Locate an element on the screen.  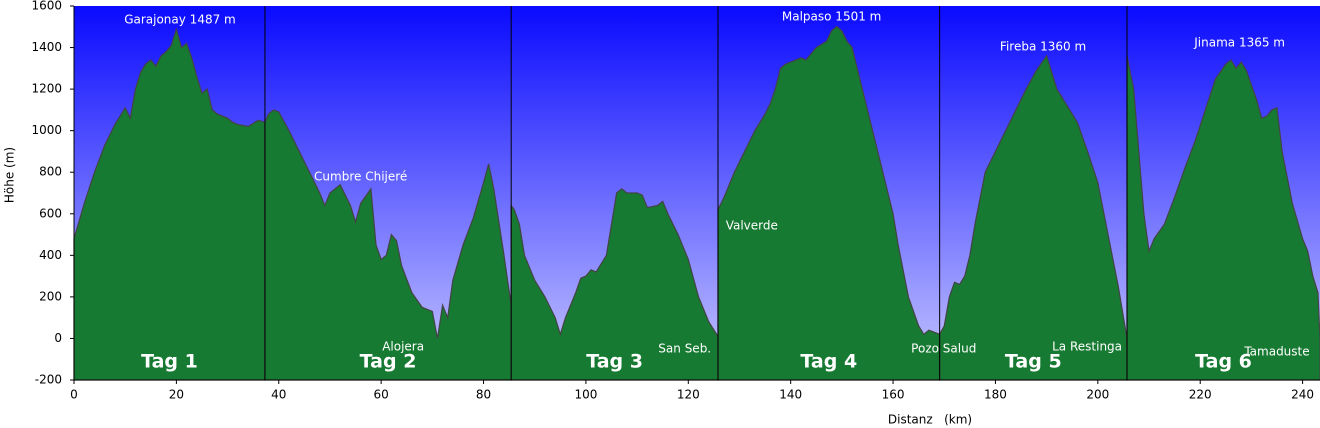
day-label: Tag 6 is located at coordinates (1223, 362).